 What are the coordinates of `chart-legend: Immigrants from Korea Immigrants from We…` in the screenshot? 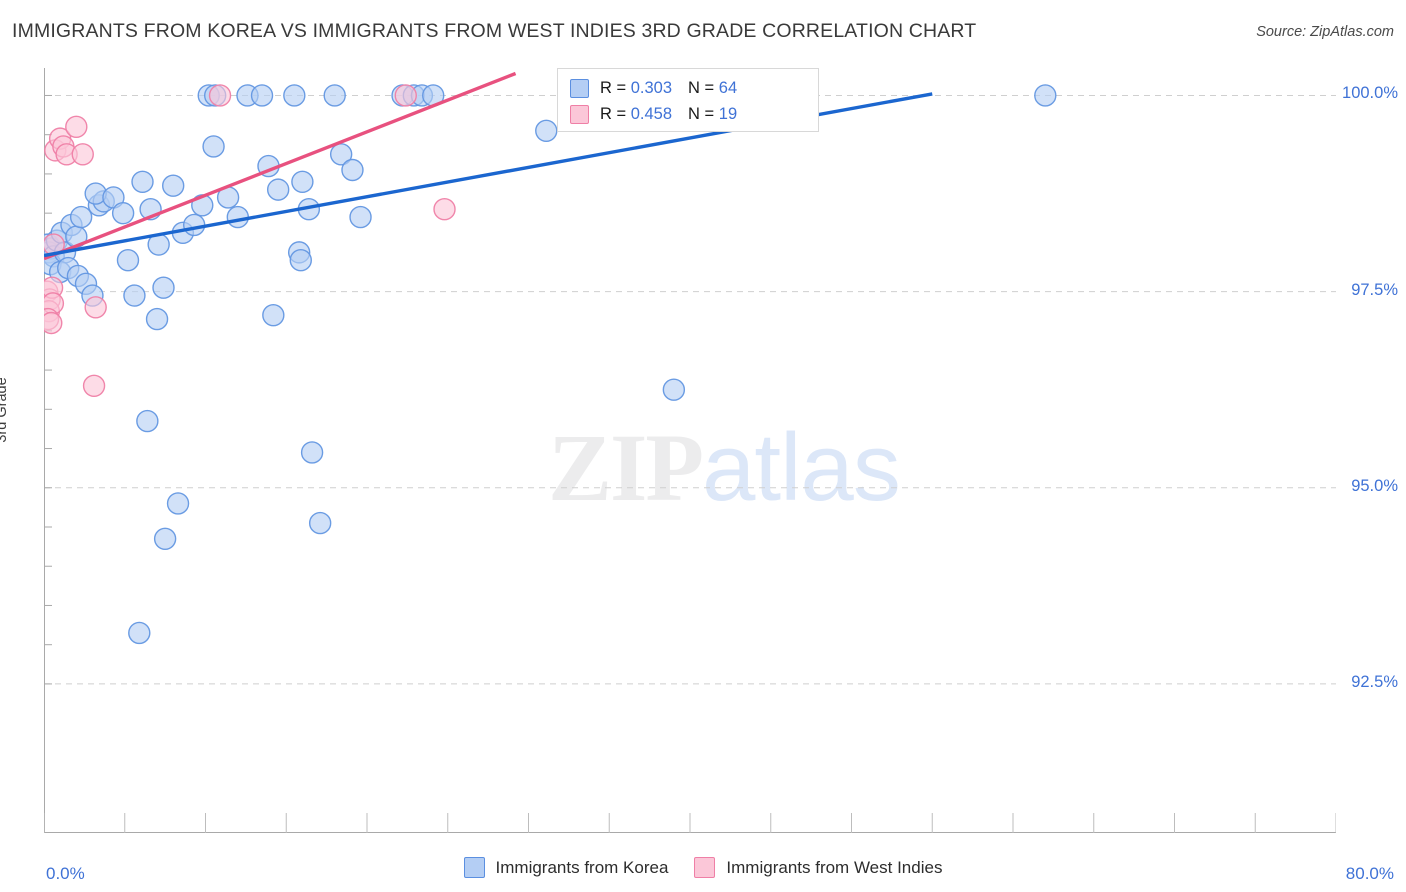 It's located at (703, 867).